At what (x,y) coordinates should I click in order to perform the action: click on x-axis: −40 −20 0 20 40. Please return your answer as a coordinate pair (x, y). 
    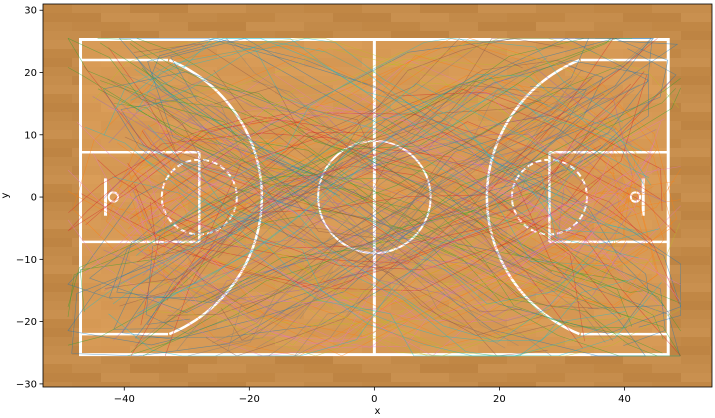
    Looking at the image, I should click on (372, 396).